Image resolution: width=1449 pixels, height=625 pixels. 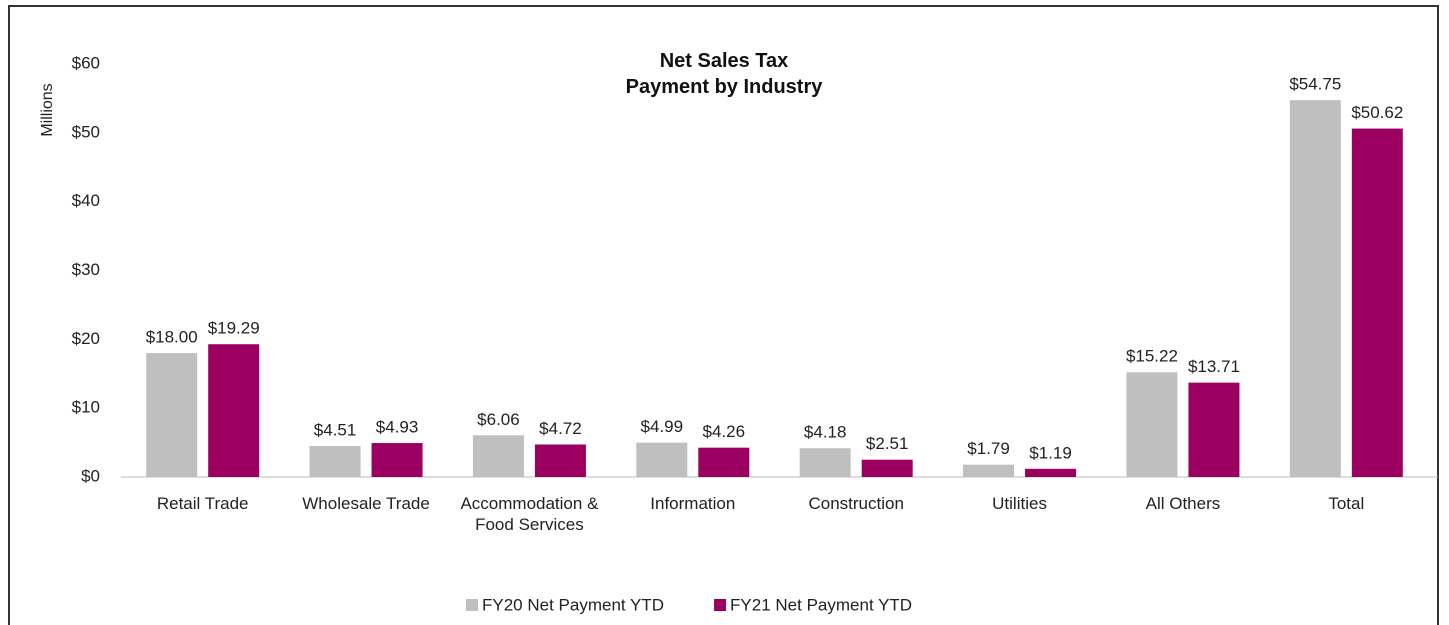 I want to click on value-label: $4.93, so click(x=397, y=427).